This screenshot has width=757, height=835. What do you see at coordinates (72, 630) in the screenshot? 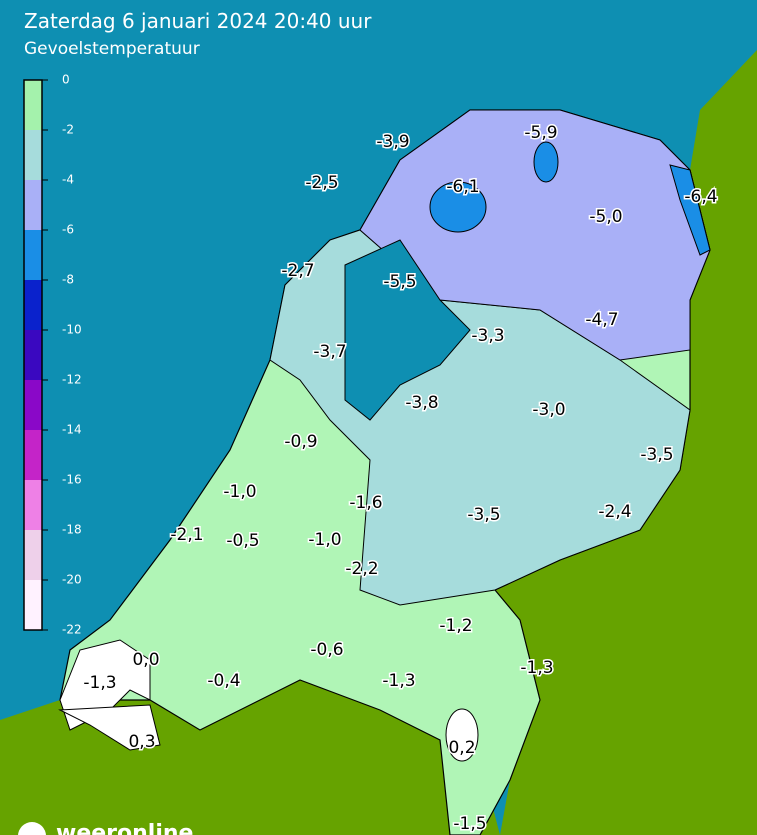
I see `legend-tick-label: -22` at bounding box center [72, 630].